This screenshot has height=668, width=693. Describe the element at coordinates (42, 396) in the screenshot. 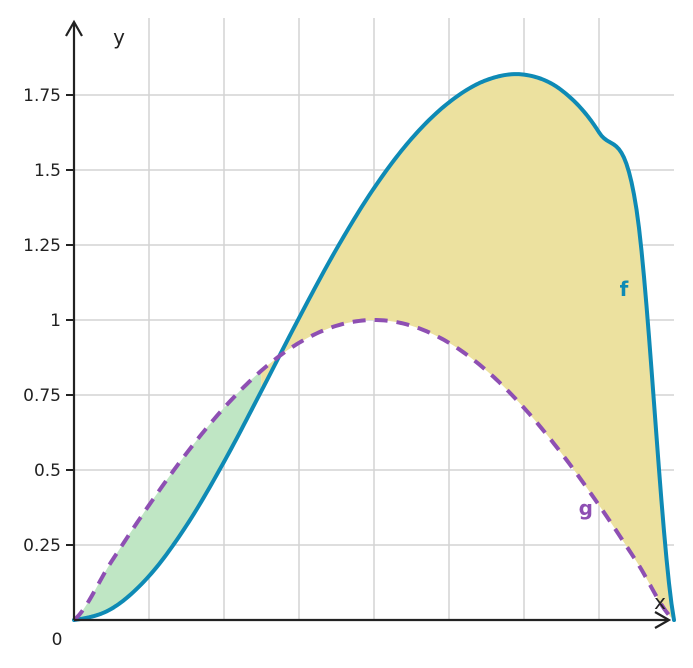

I see `y-tick-label: 0.75` at that location.